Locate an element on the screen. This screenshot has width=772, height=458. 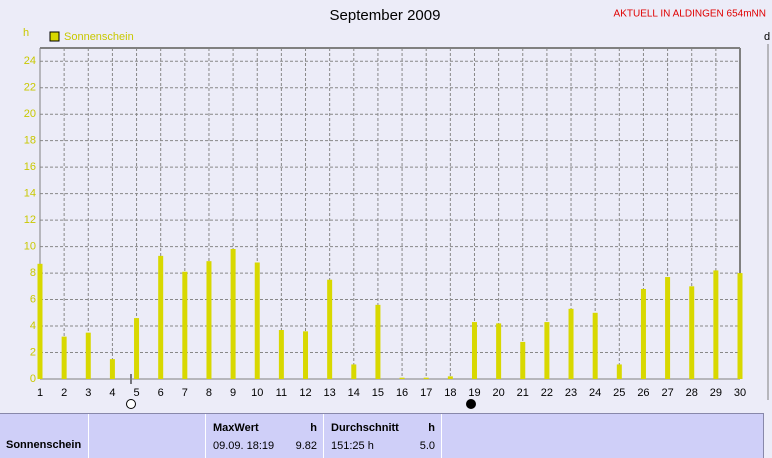
x-tick-label: 25 is located at coordinates (619, 393).